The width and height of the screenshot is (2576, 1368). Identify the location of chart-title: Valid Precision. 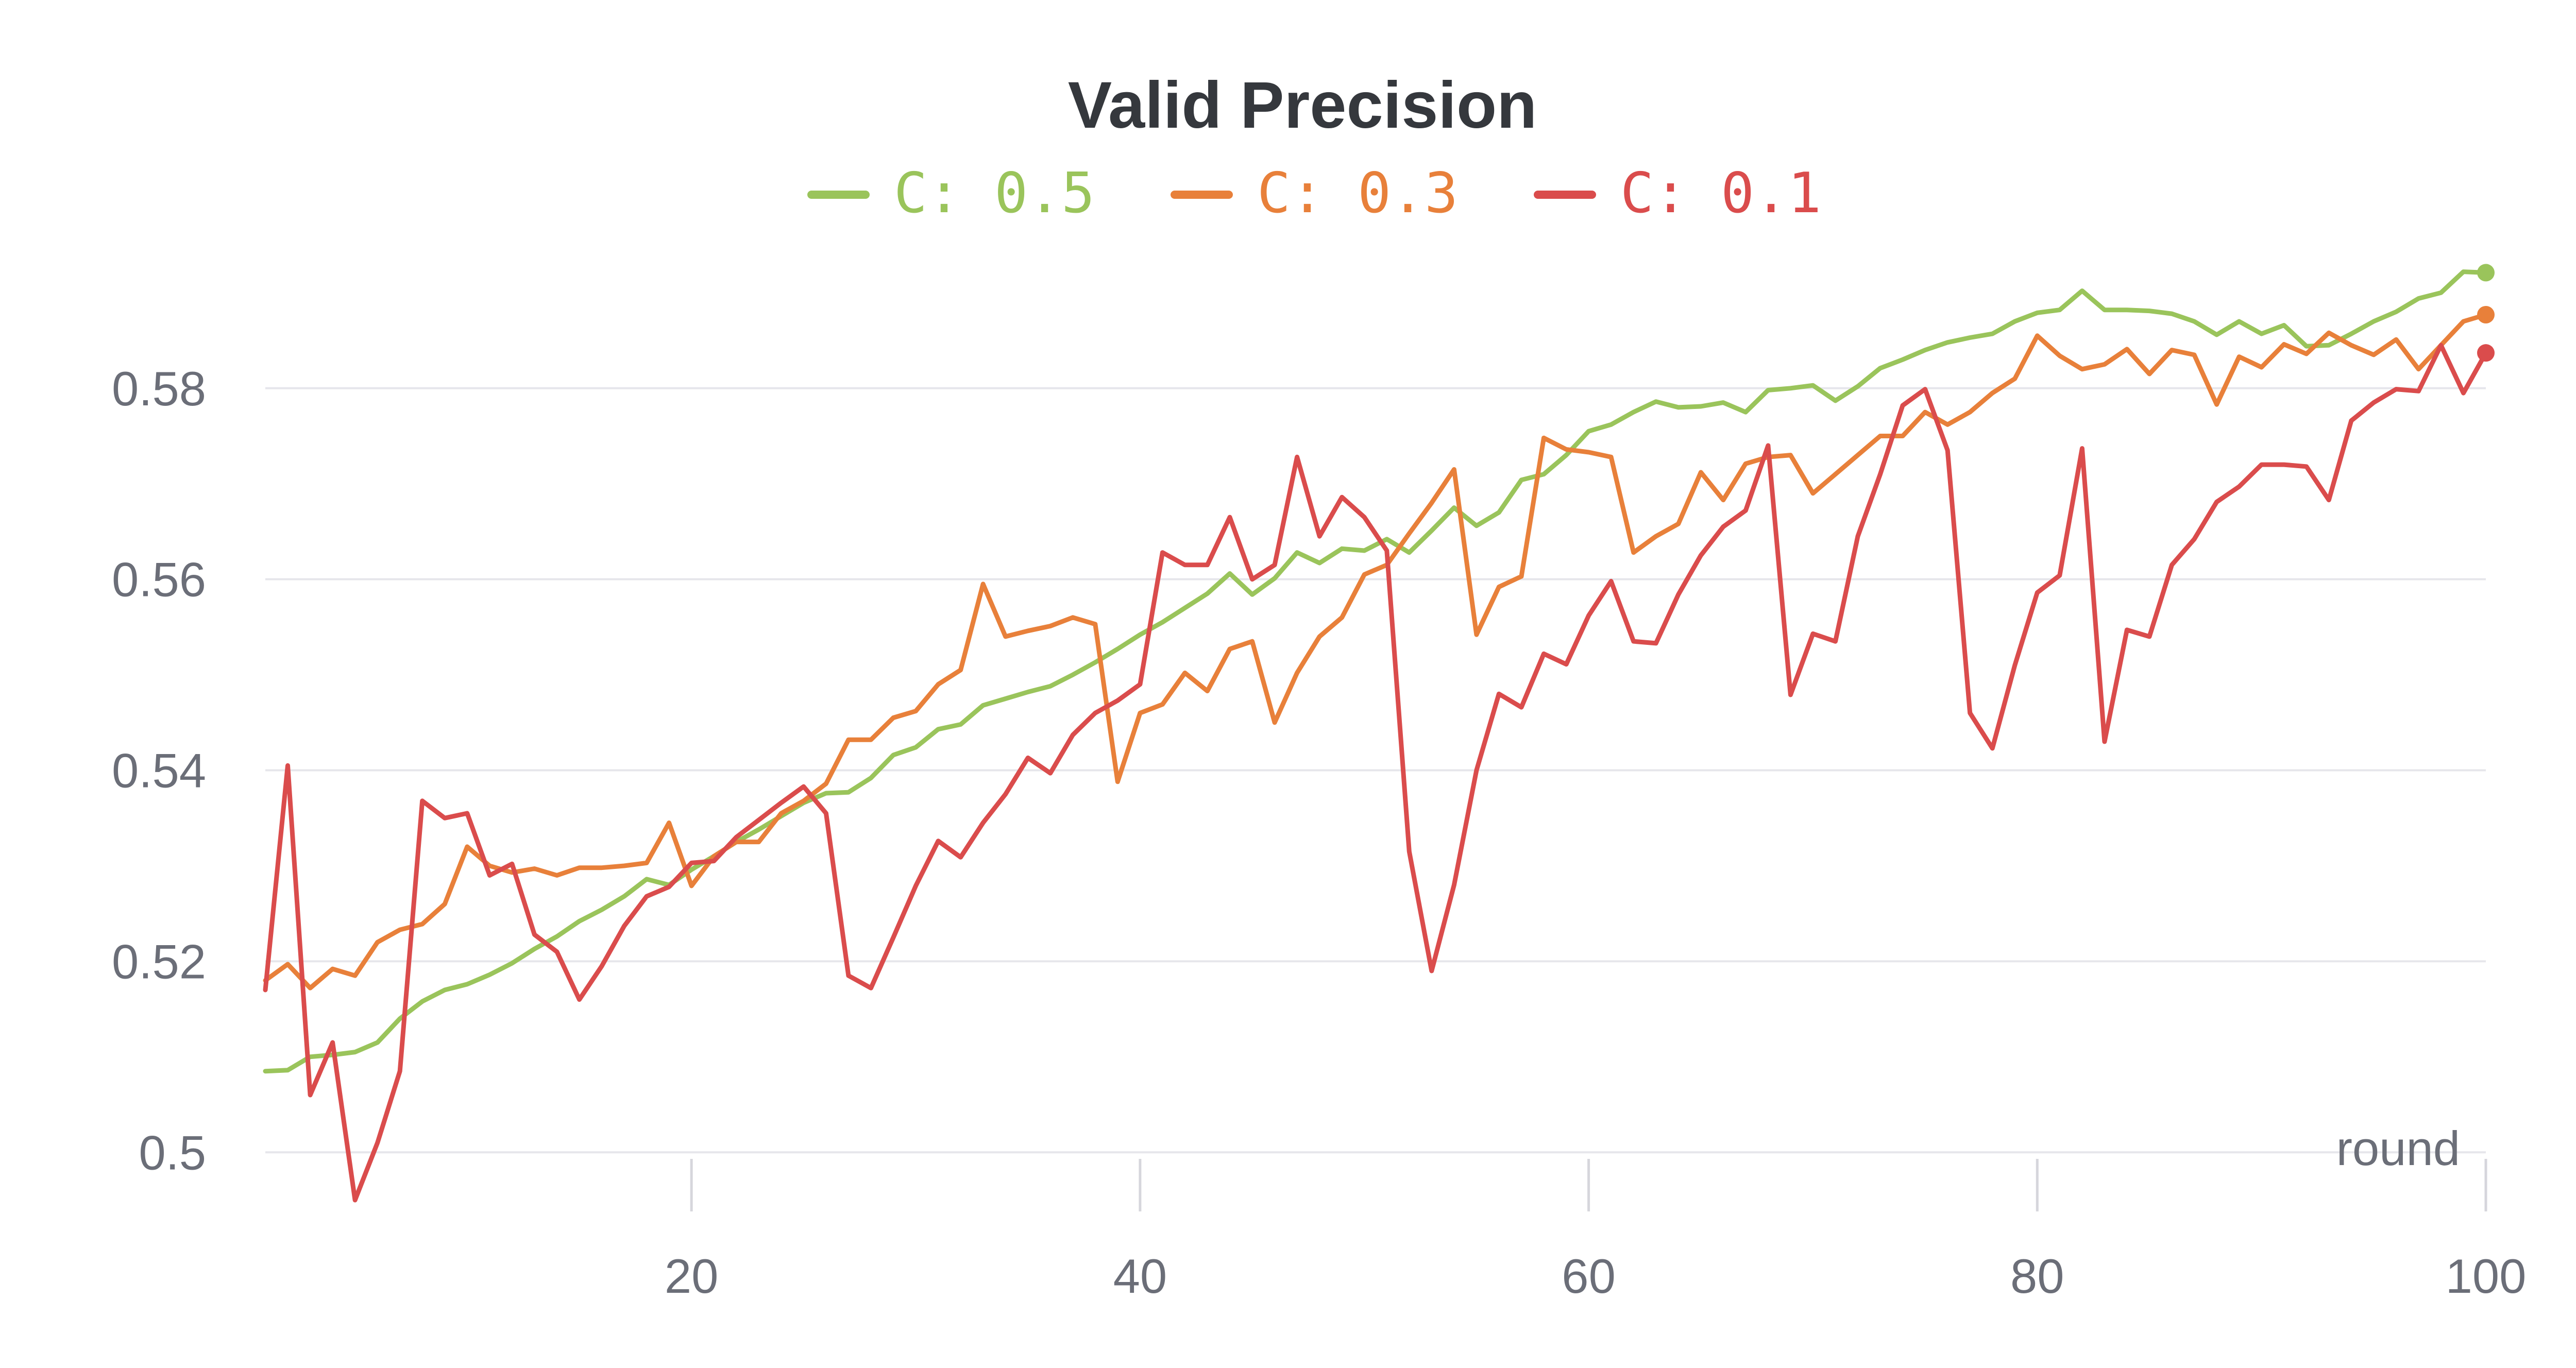
(1302, 105).